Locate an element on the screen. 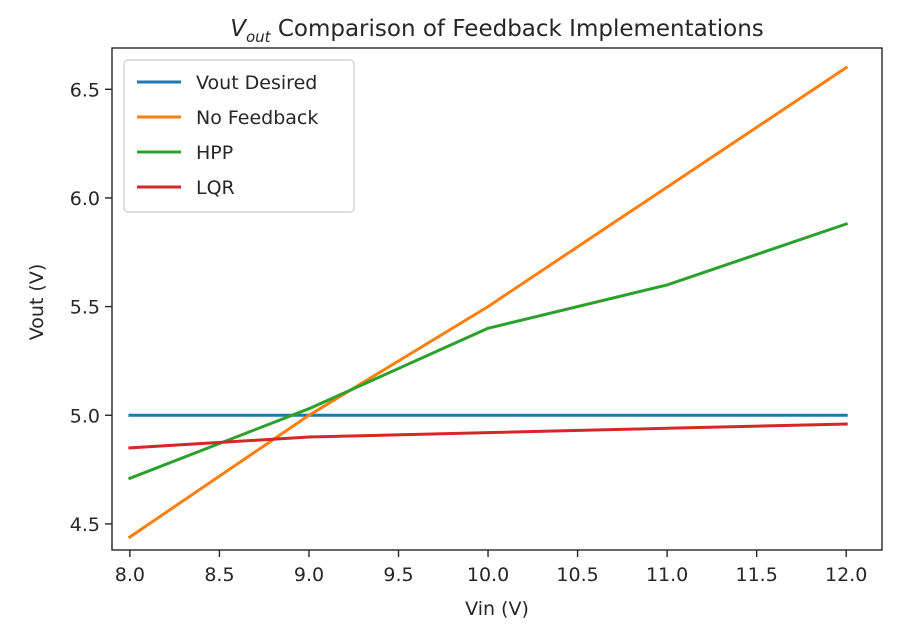  legend-label-3: LQR is located at coordinates (215, 188).